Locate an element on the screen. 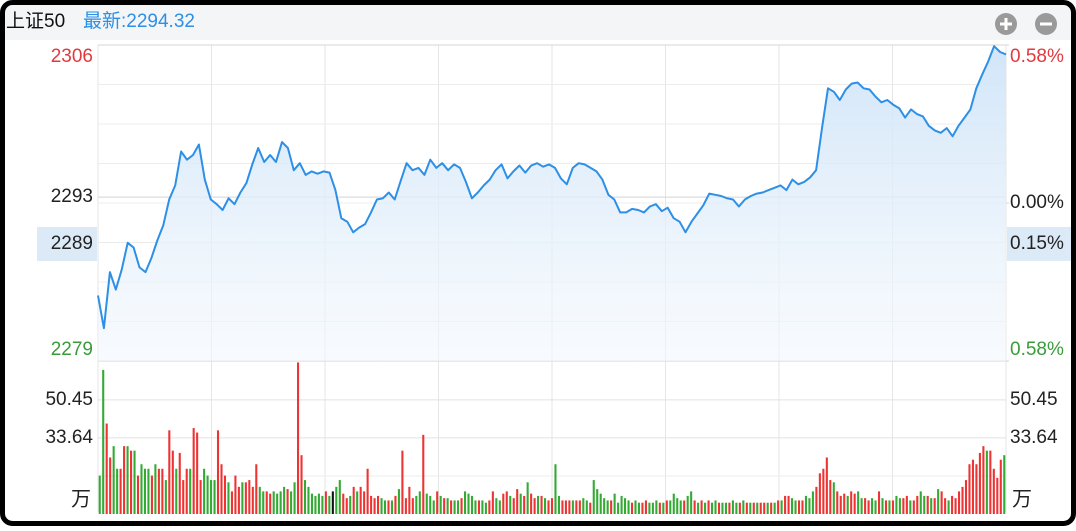 The image size is (1076, 531). zoom-out-button is located at coordinates (1046, 24).